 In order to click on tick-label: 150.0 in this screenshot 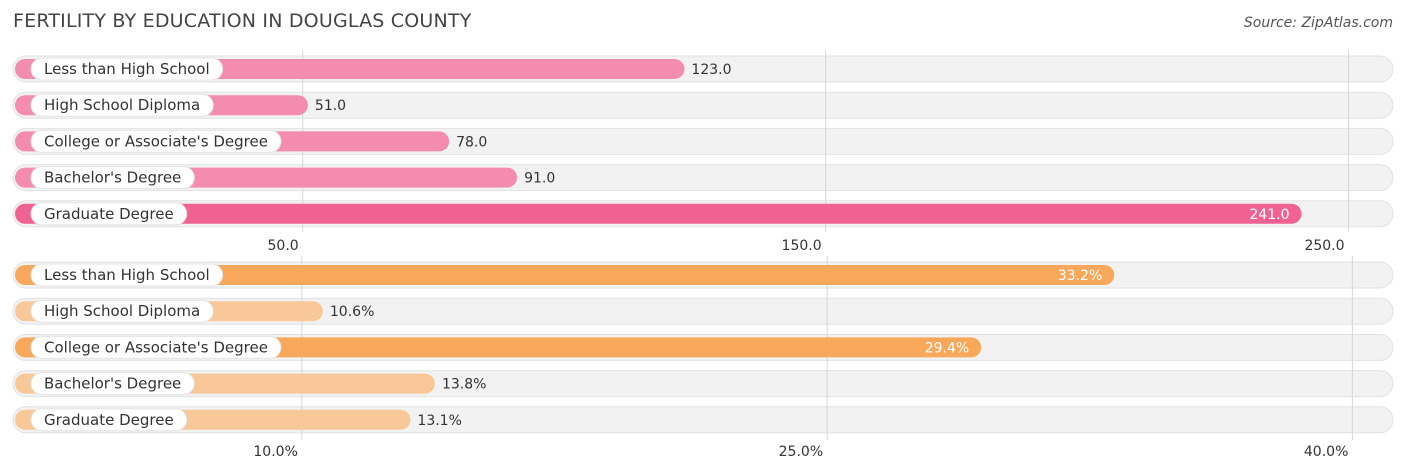, I will do `click(802, 246)`.